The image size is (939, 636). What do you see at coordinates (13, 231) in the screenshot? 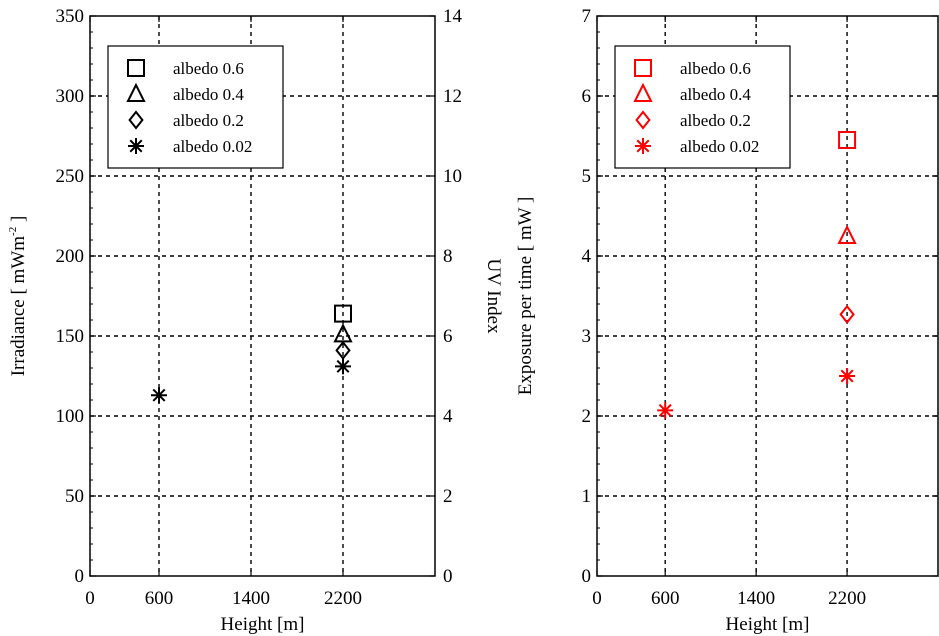
I see `y-axis-label-superscript: -2` at bounding box center [13, 231].